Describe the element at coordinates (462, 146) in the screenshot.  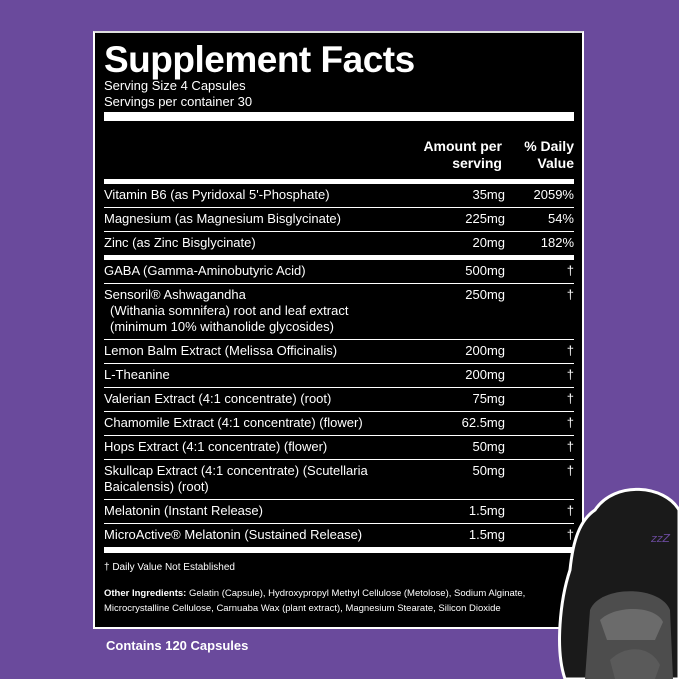
I see `amount-header-line: Amount per` at that location.